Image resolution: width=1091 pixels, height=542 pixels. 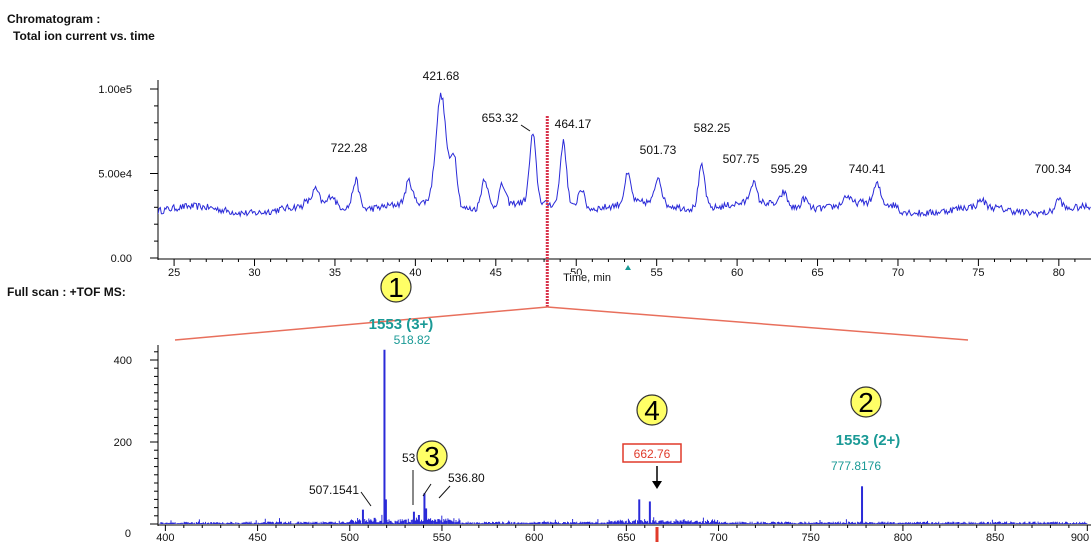 What do you see at coordinates (500, 118) in the screenshot?
I see `chromatogram-peak-label: 653.32` at bounding box center [500, 118].